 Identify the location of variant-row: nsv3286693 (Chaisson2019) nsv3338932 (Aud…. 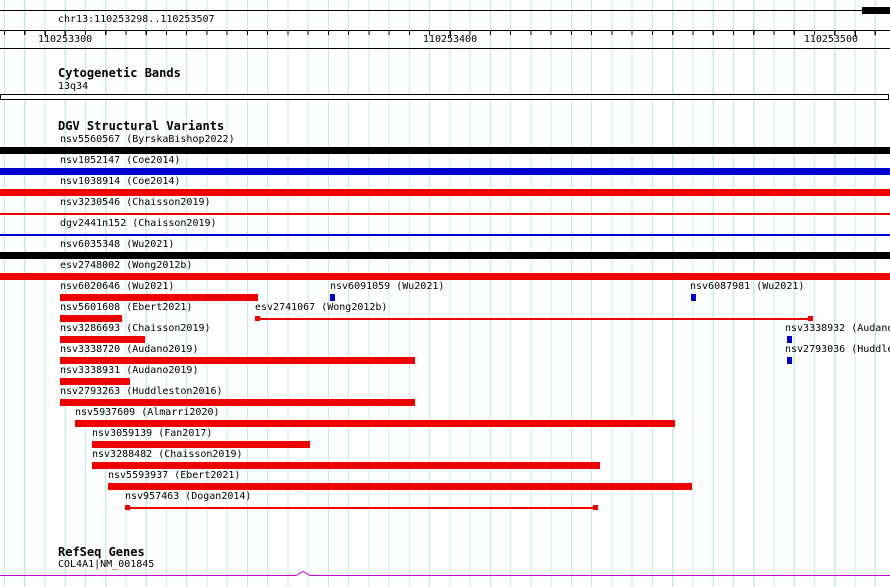
(445, 333).